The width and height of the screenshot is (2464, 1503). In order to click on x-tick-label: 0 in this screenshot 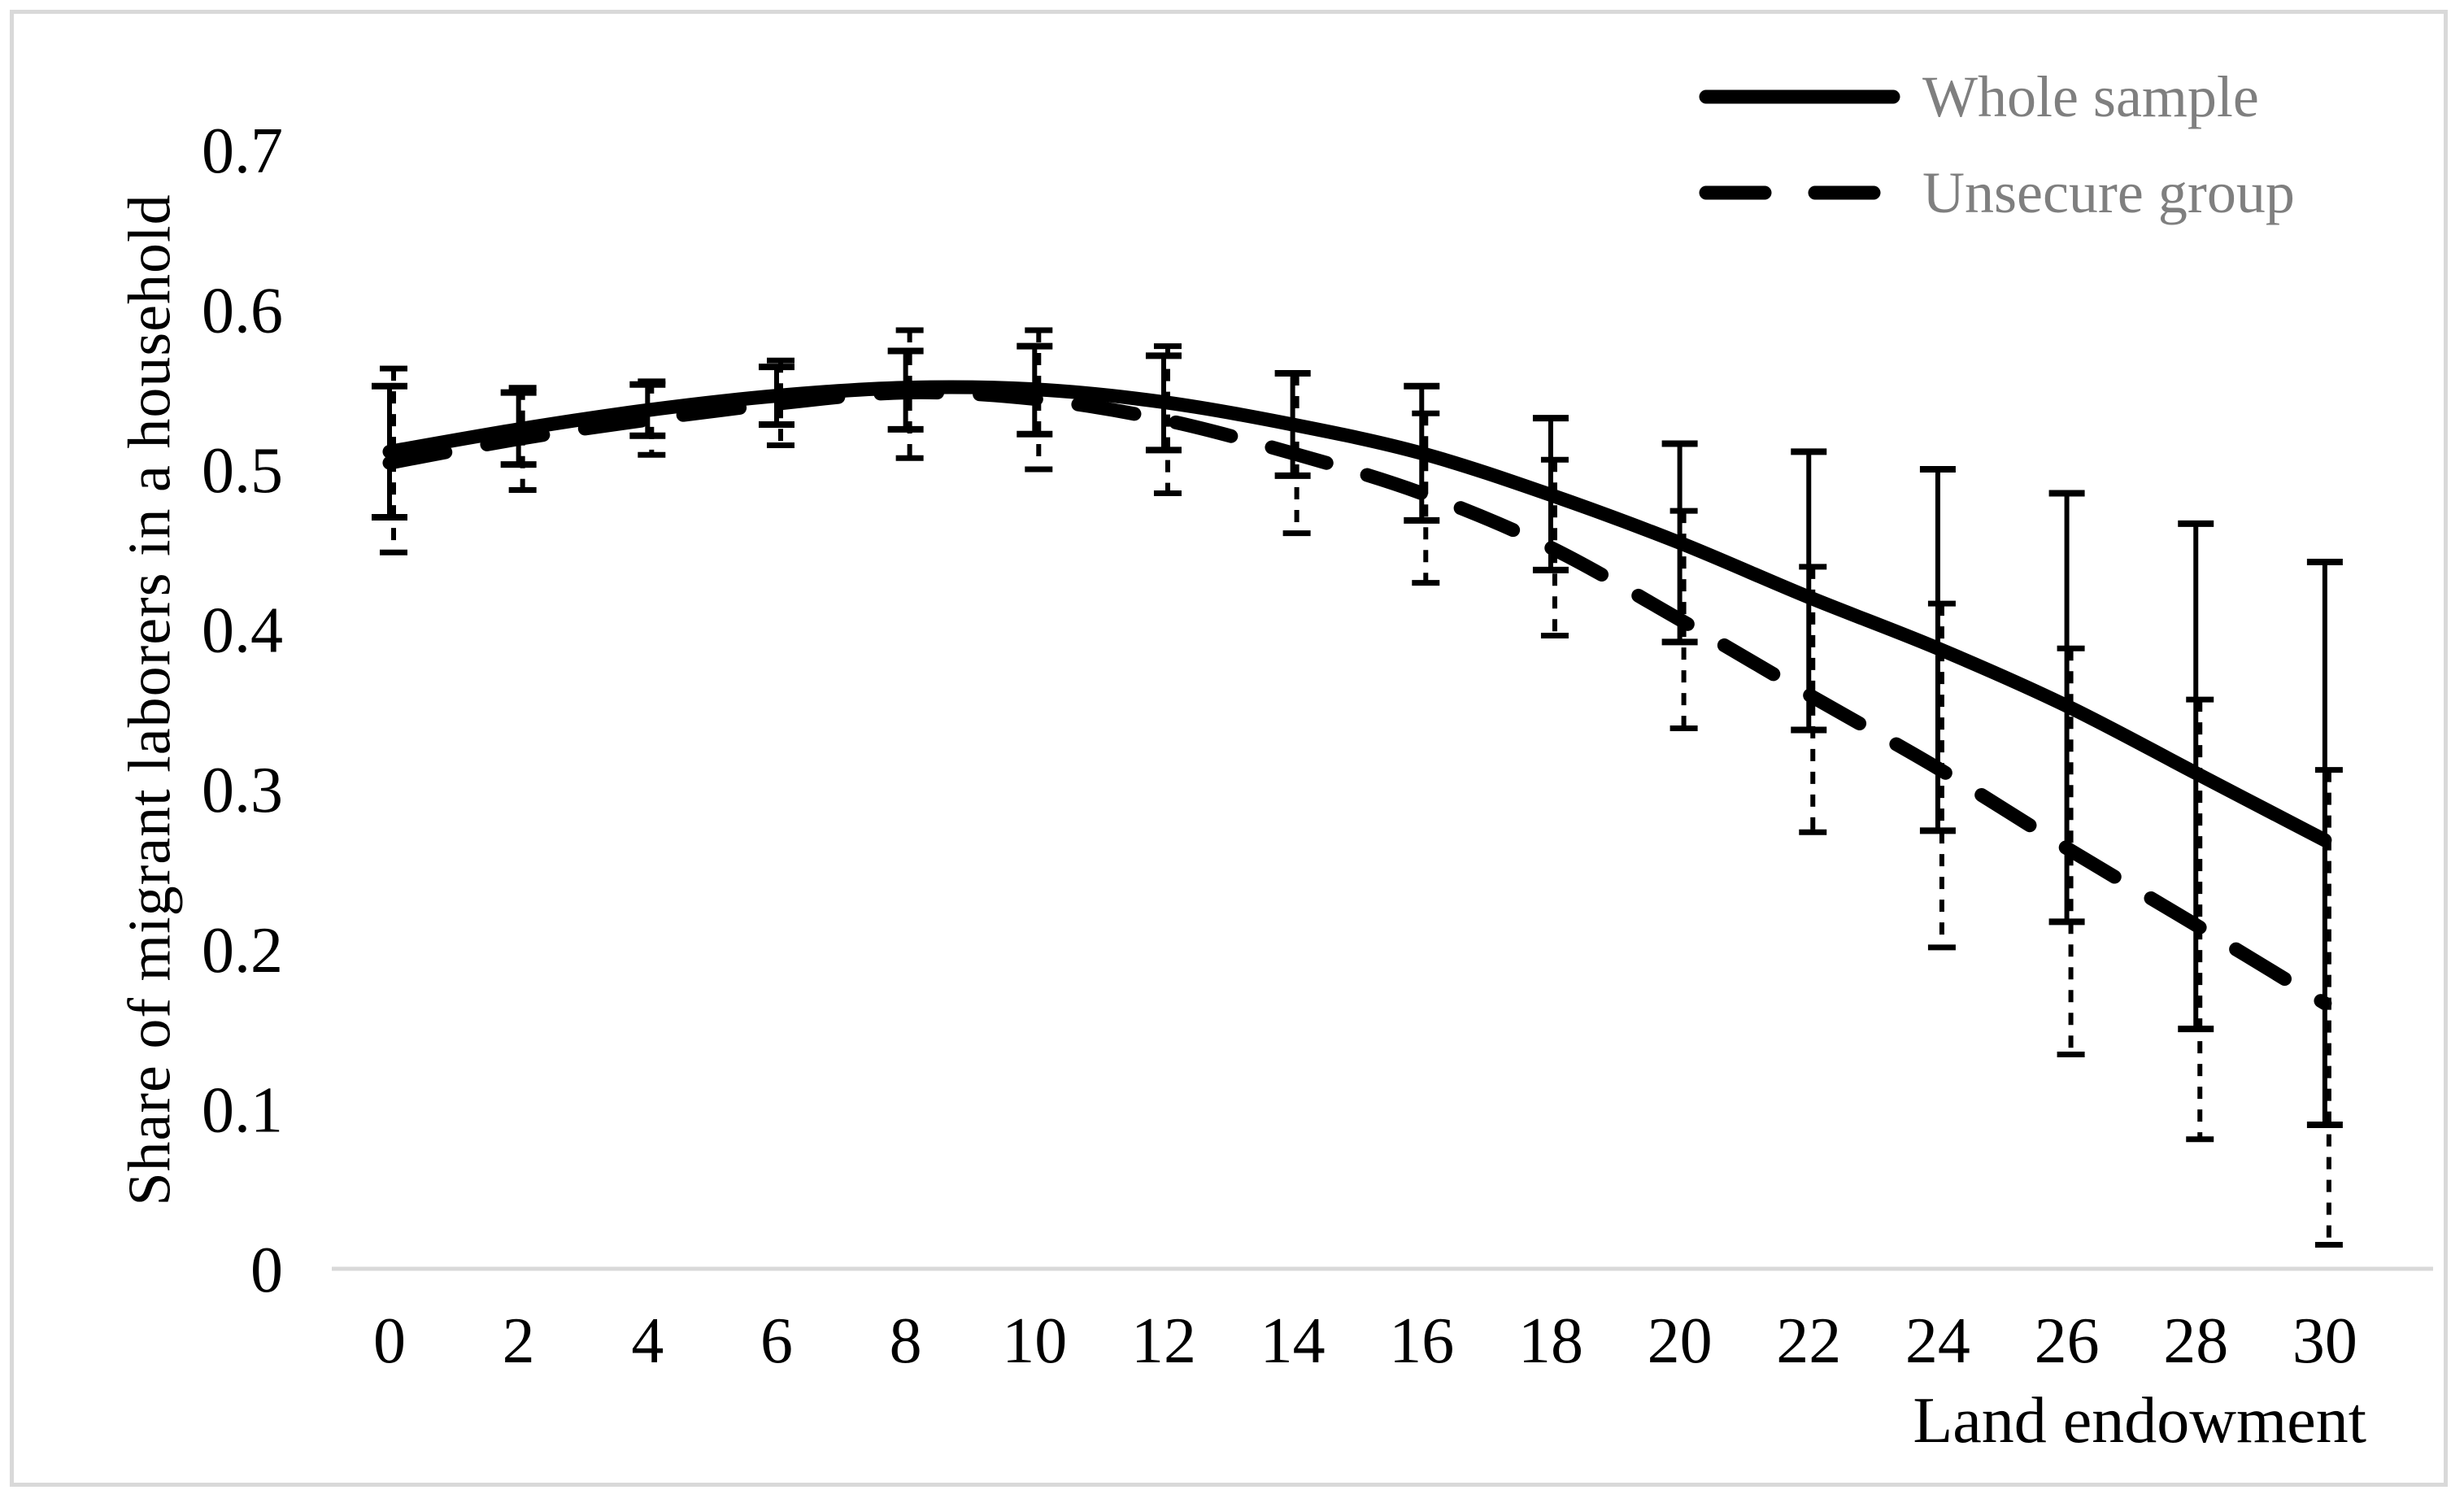, I will do `click(389, 1341)`.